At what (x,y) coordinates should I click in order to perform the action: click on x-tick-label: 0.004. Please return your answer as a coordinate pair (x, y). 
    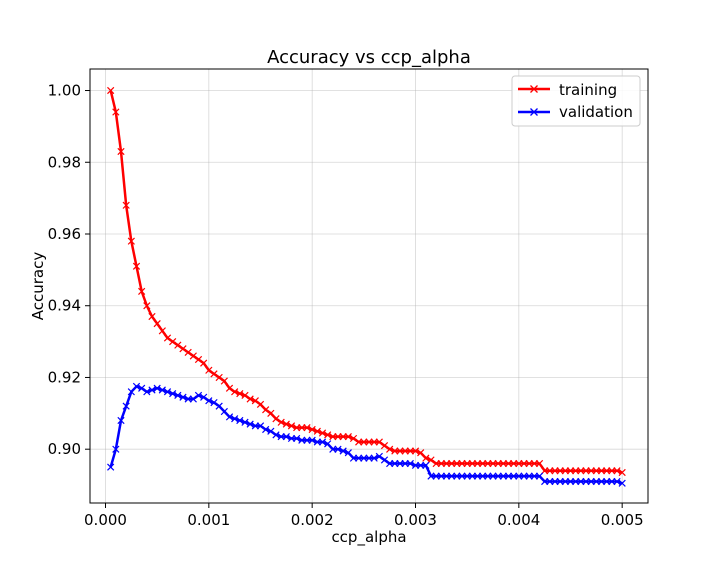
    Looking at the image, I should click on (518, 520).